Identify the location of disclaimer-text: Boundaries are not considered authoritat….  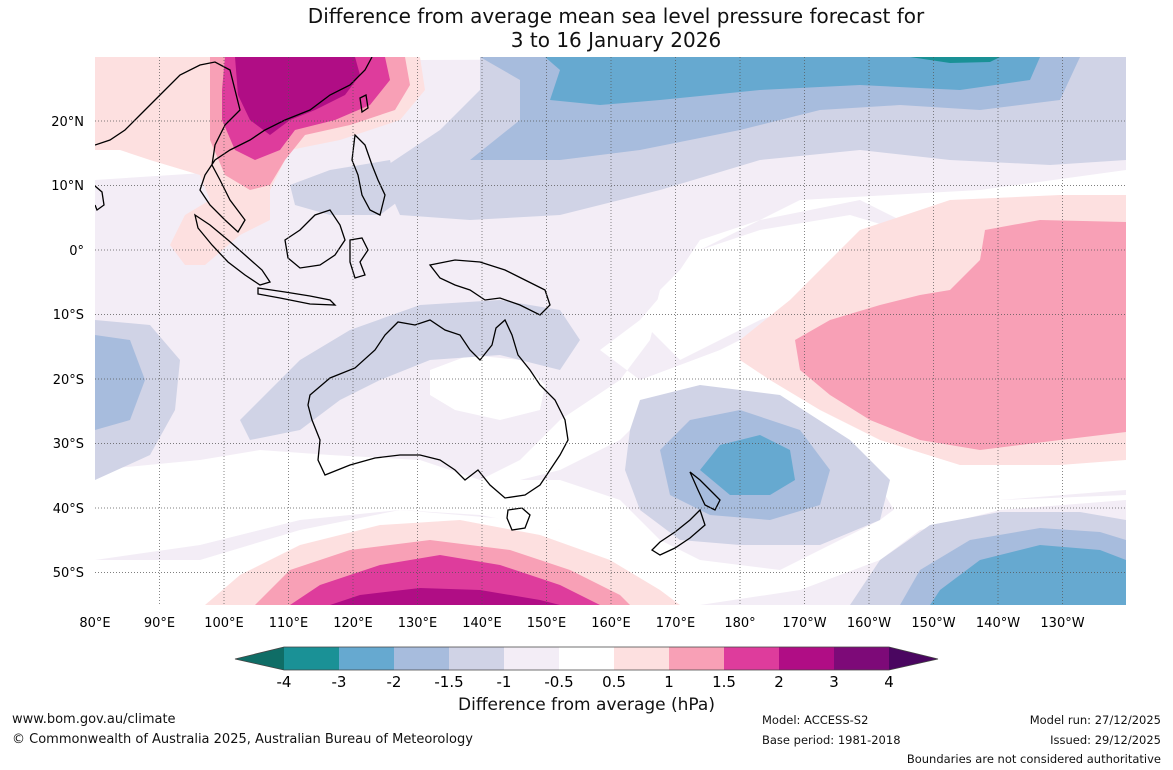
(1033, 759).